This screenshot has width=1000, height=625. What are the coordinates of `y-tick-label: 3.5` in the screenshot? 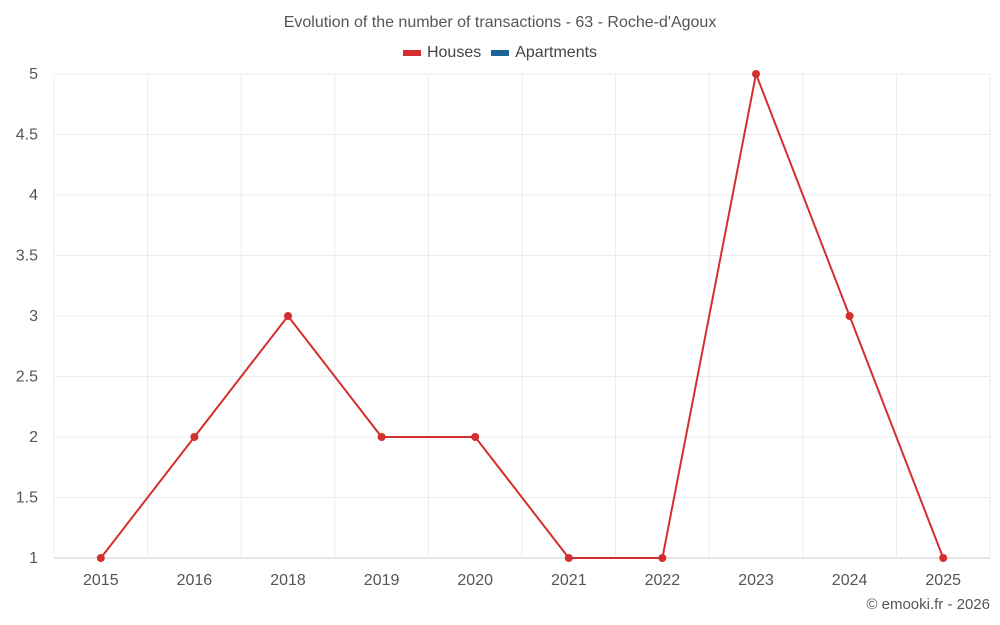 It's located at (27, 256).